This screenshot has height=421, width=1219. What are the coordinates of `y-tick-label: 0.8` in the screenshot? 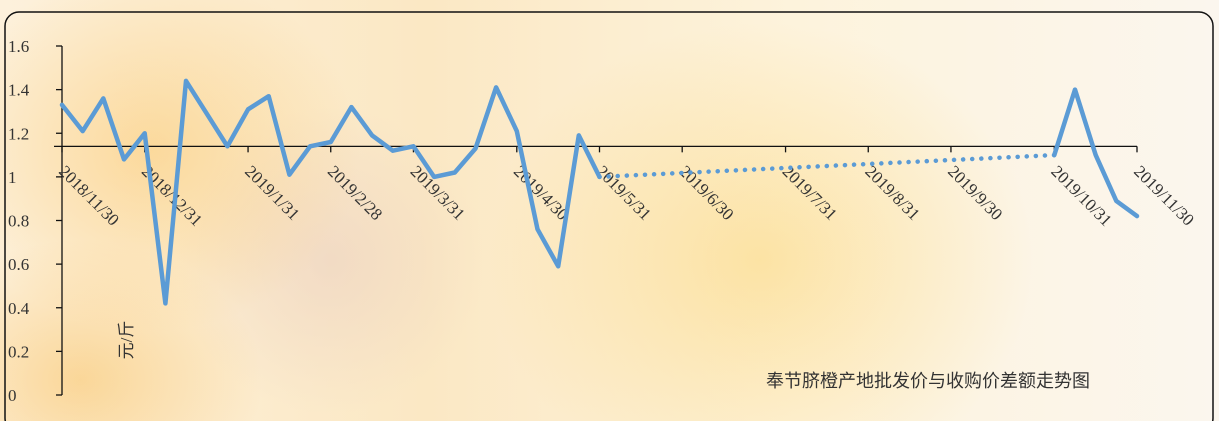 It's located at (18, 221).